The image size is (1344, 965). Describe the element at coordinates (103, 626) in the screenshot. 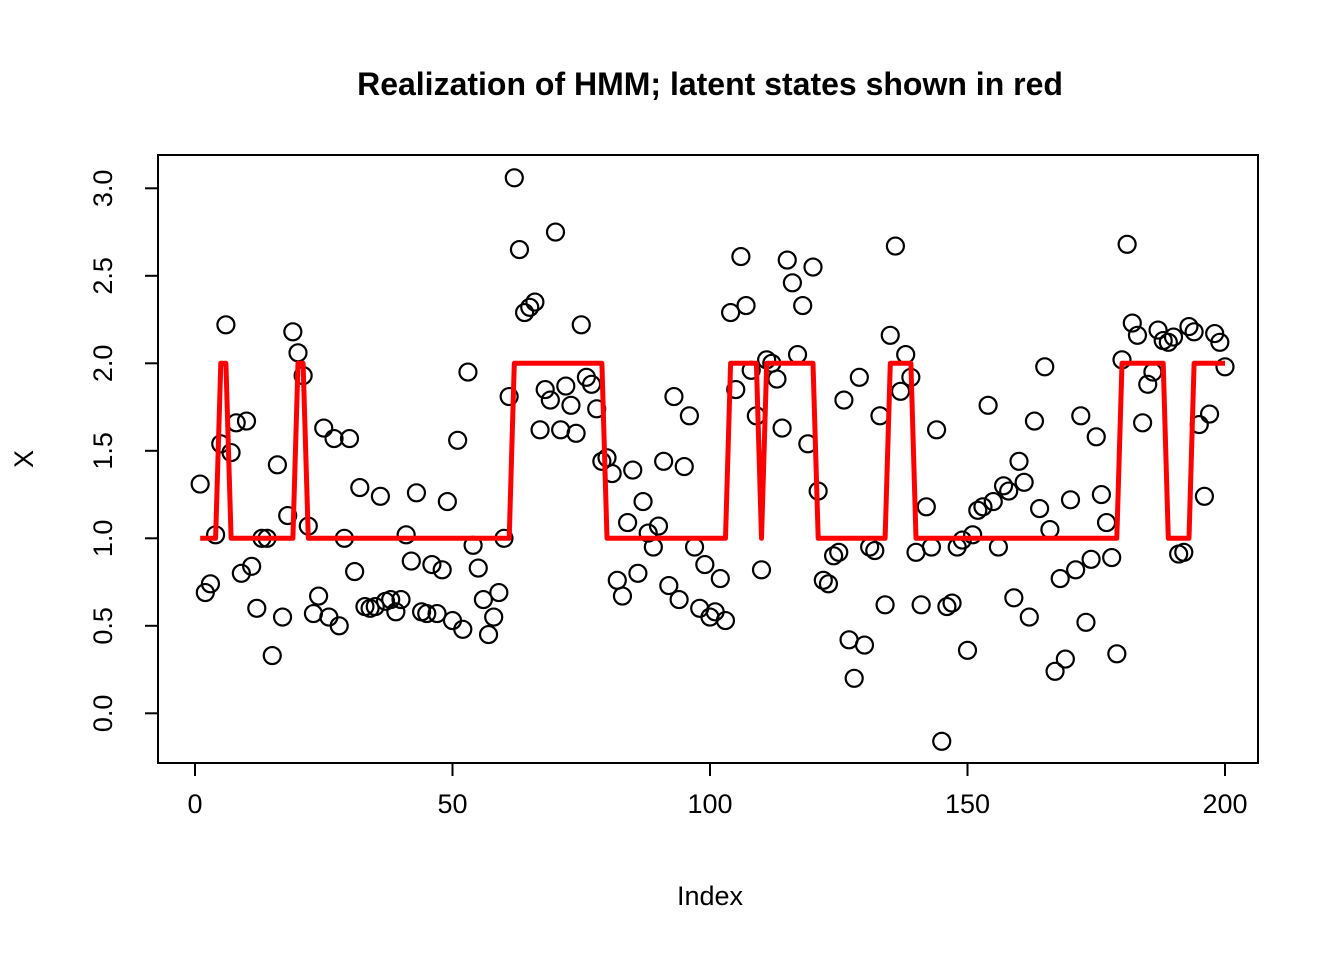

I see `y-tick-label: 0.5` at that location.